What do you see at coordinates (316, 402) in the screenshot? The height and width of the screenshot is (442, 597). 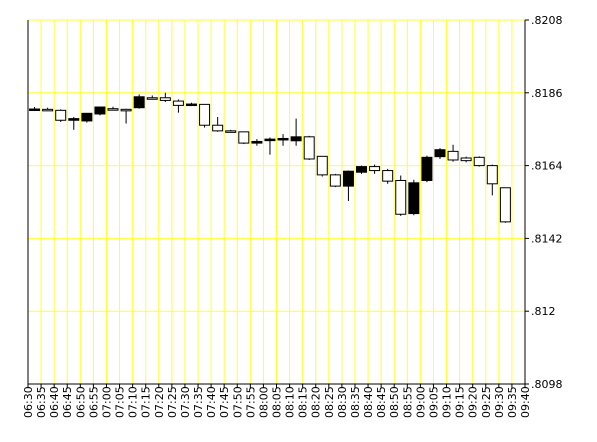 I see `x-tick-label: 08:20` at bounding box center [316, 402].